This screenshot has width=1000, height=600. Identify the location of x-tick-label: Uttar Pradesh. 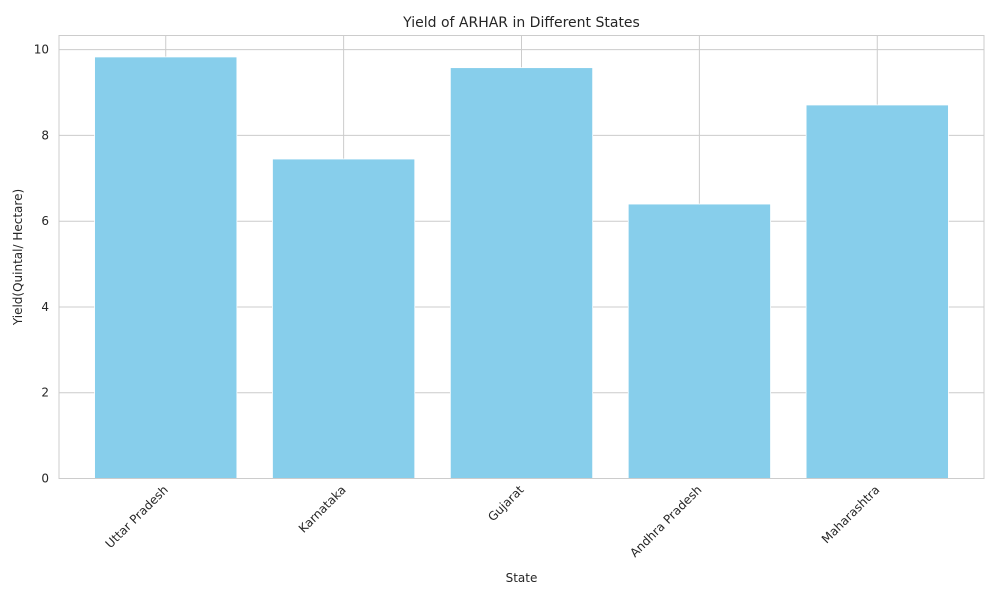
(137, 517).